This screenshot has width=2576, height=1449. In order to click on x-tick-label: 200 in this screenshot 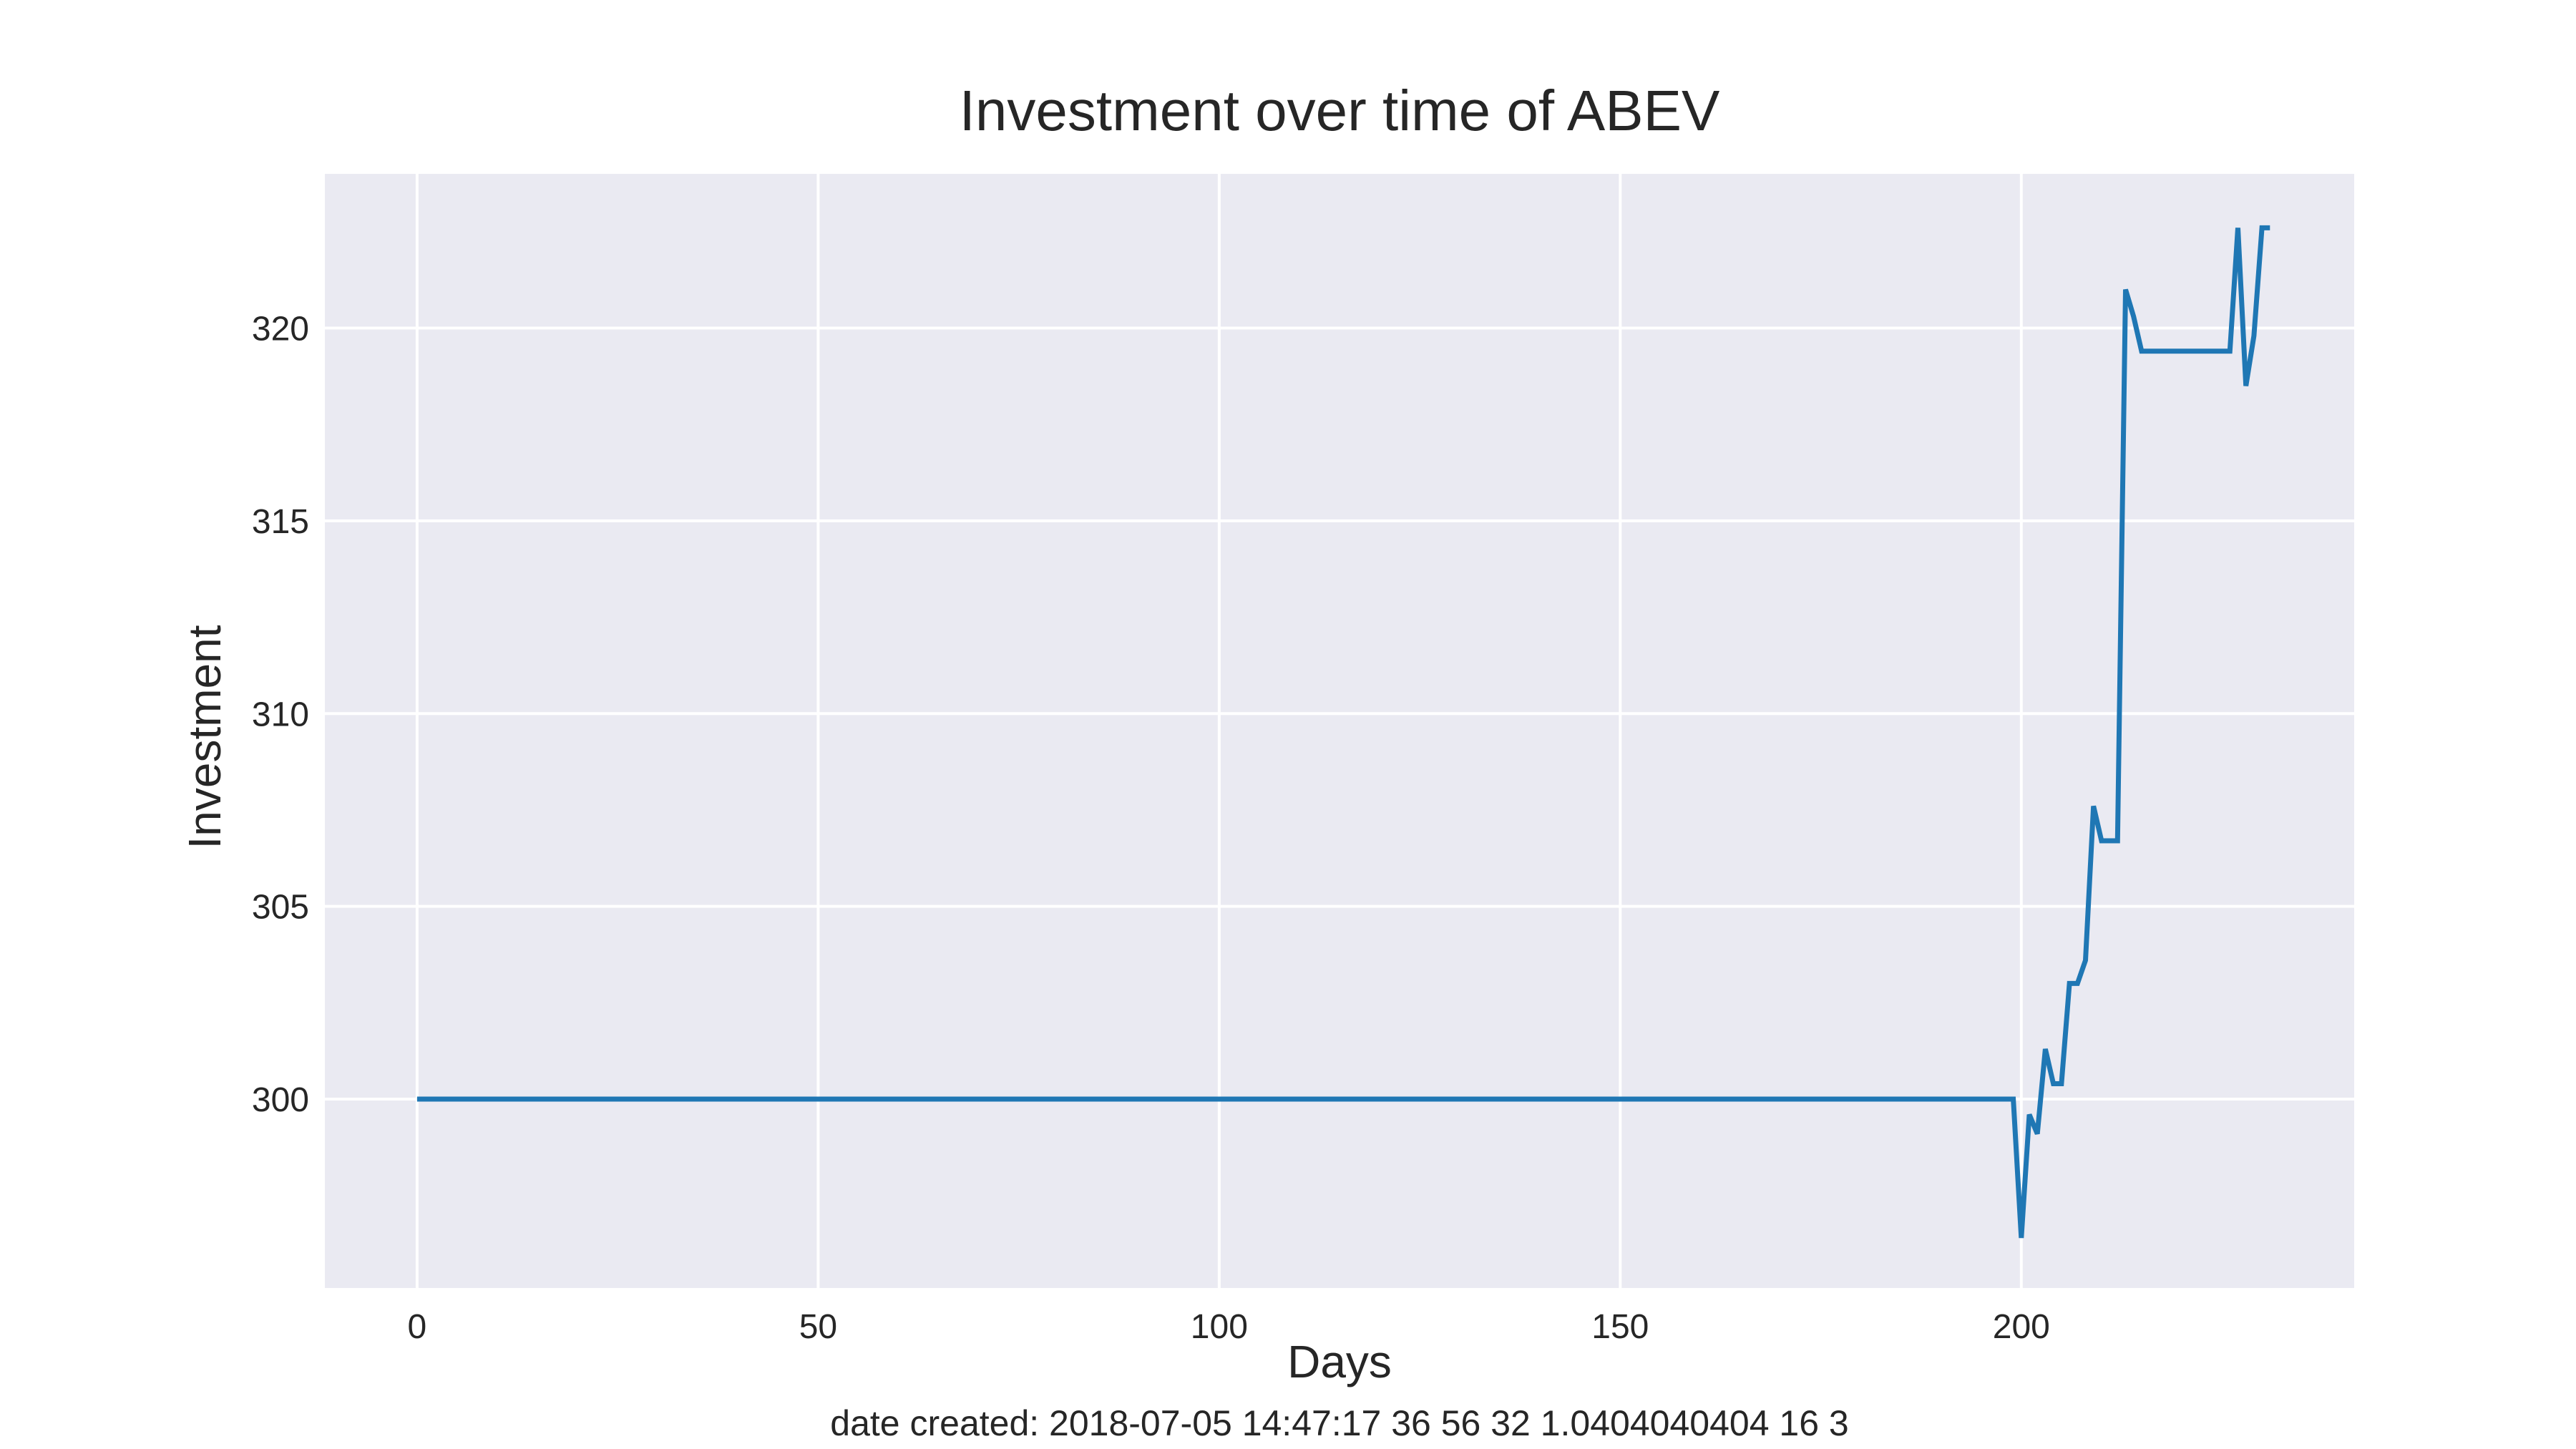, I will do `click(2021, 1327)`.